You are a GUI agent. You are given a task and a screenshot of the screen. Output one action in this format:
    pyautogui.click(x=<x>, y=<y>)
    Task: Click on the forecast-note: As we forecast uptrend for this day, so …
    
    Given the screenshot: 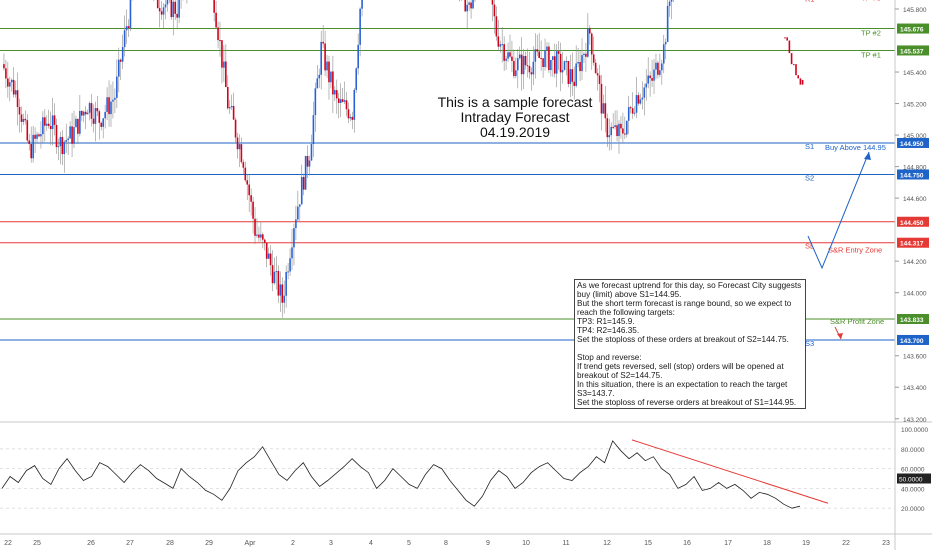 What is the action you would take?
    pyautogui.click(x=690, y=344)
    